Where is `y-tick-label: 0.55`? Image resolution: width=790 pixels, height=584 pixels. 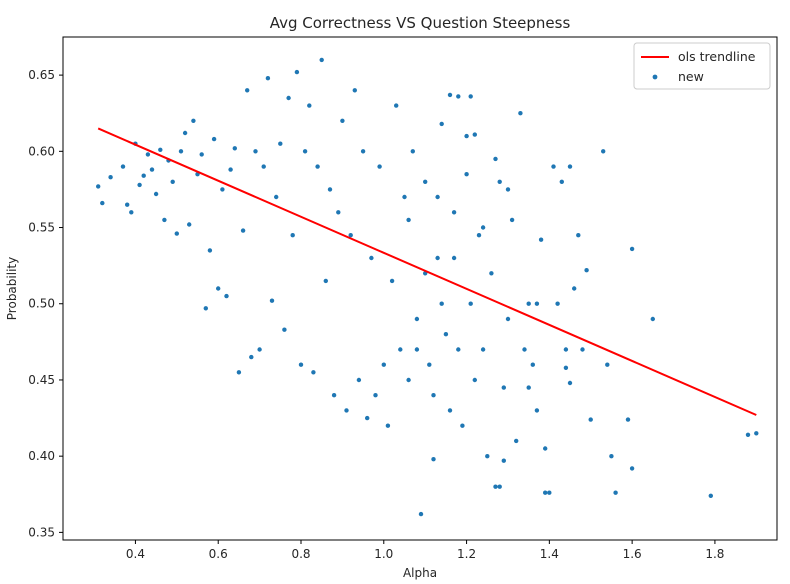
y-tick-label: 0.55 is located at coordinates (41, 228).